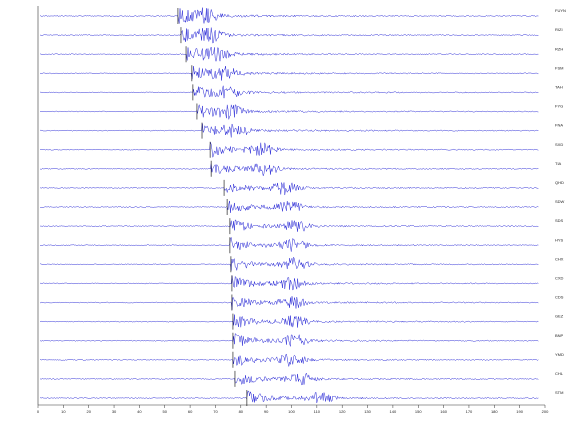 The height and width of the screenshot is (445, 580). Describe the element at coordinates (559, 335) in the screenshot. I see `station-label: BNP` at that location.